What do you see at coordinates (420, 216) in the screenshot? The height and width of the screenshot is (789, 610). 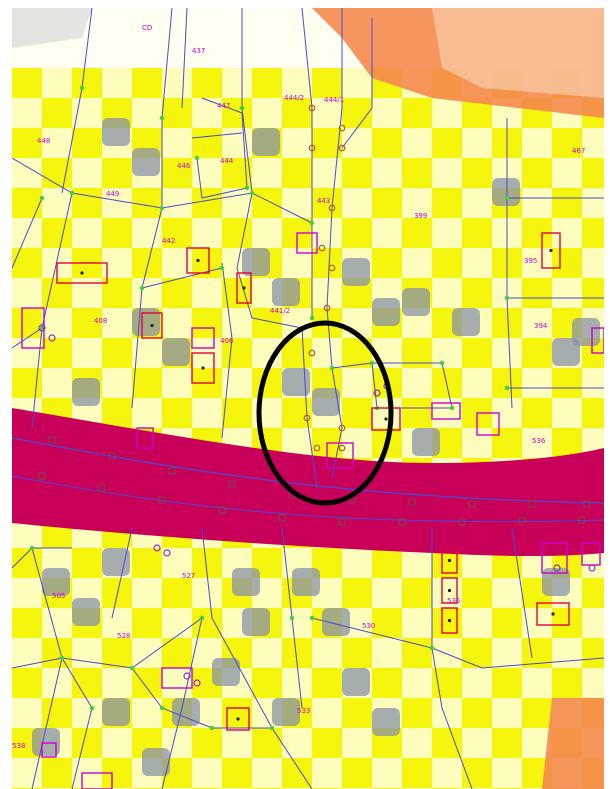 I see `plot-label: 399` at bounding box center [420, 216].